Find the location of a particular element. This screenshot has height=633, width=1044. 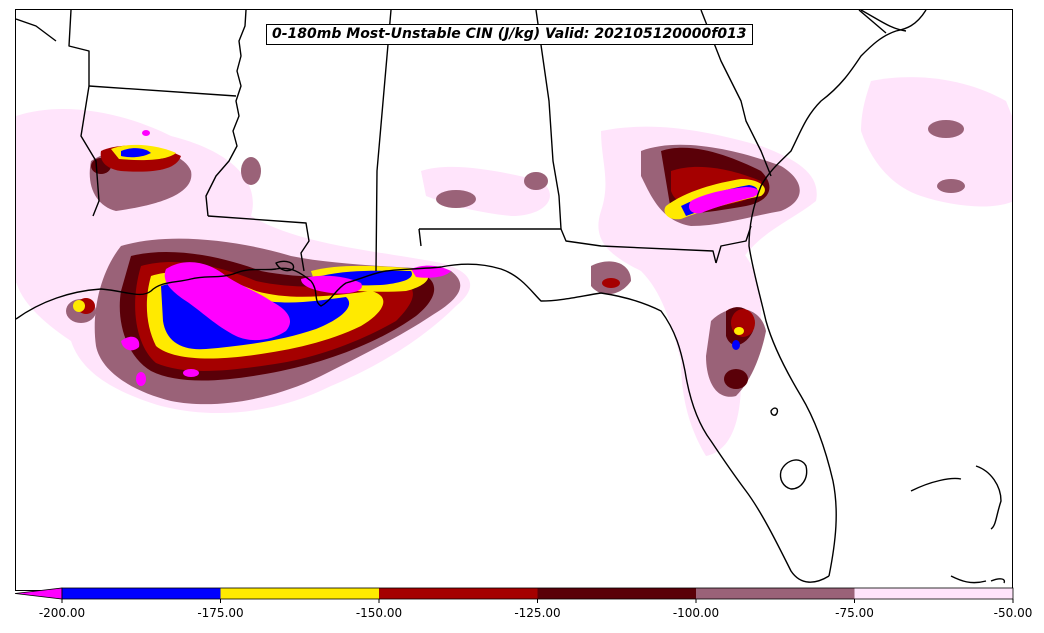

atlantic-north-coast is located at coordinates (883, 21).